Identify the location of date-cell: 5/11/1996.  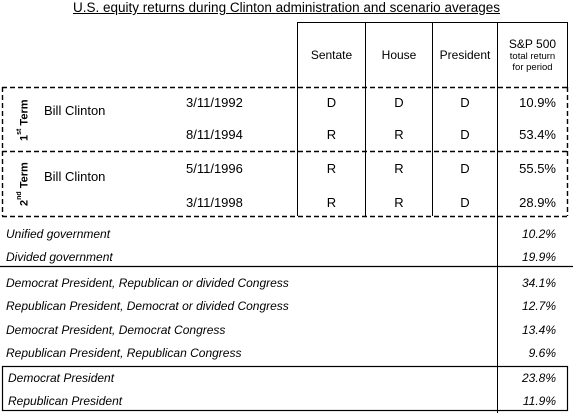
(214, 168).